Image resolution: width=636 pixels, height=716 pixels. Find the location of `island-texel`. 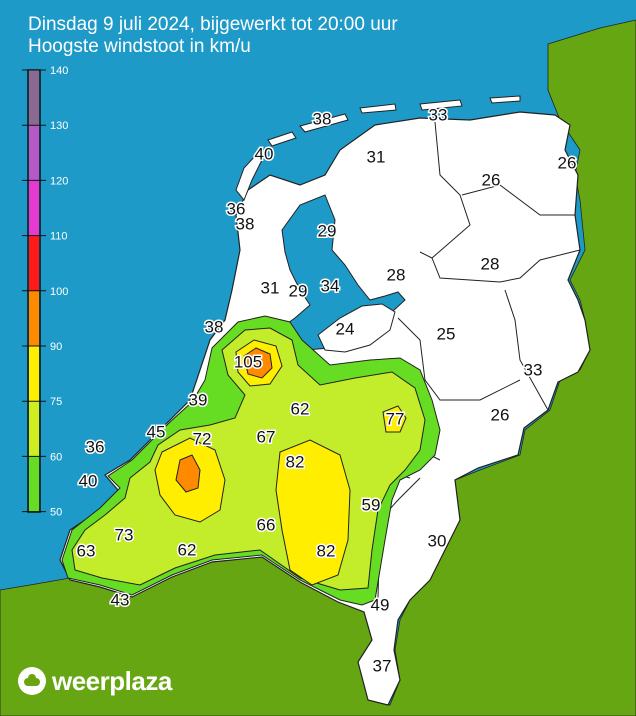

island-texel is located at coordinates (249, 177).